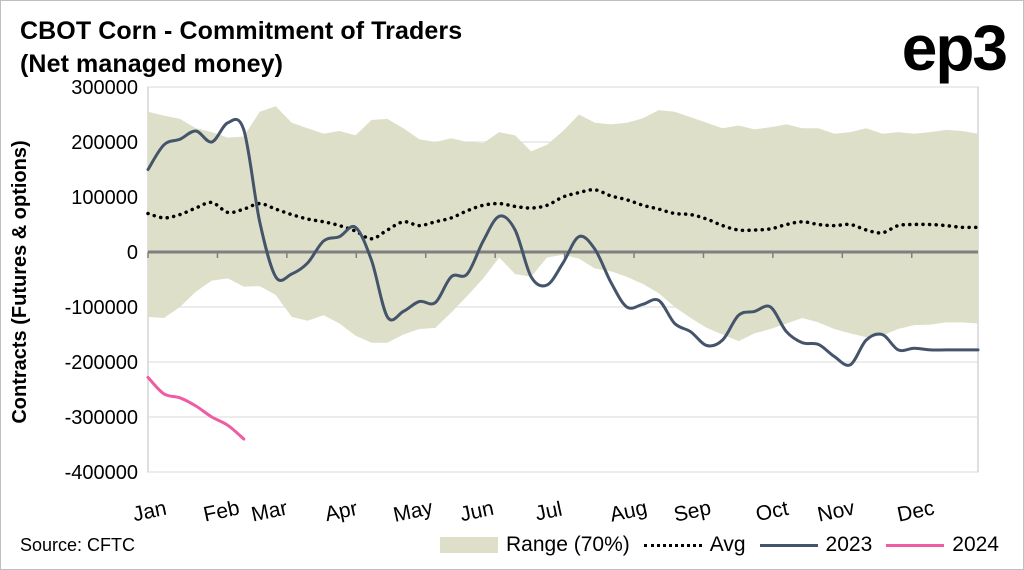  I want to click on legend-swatch-avg, so click(672, 545).